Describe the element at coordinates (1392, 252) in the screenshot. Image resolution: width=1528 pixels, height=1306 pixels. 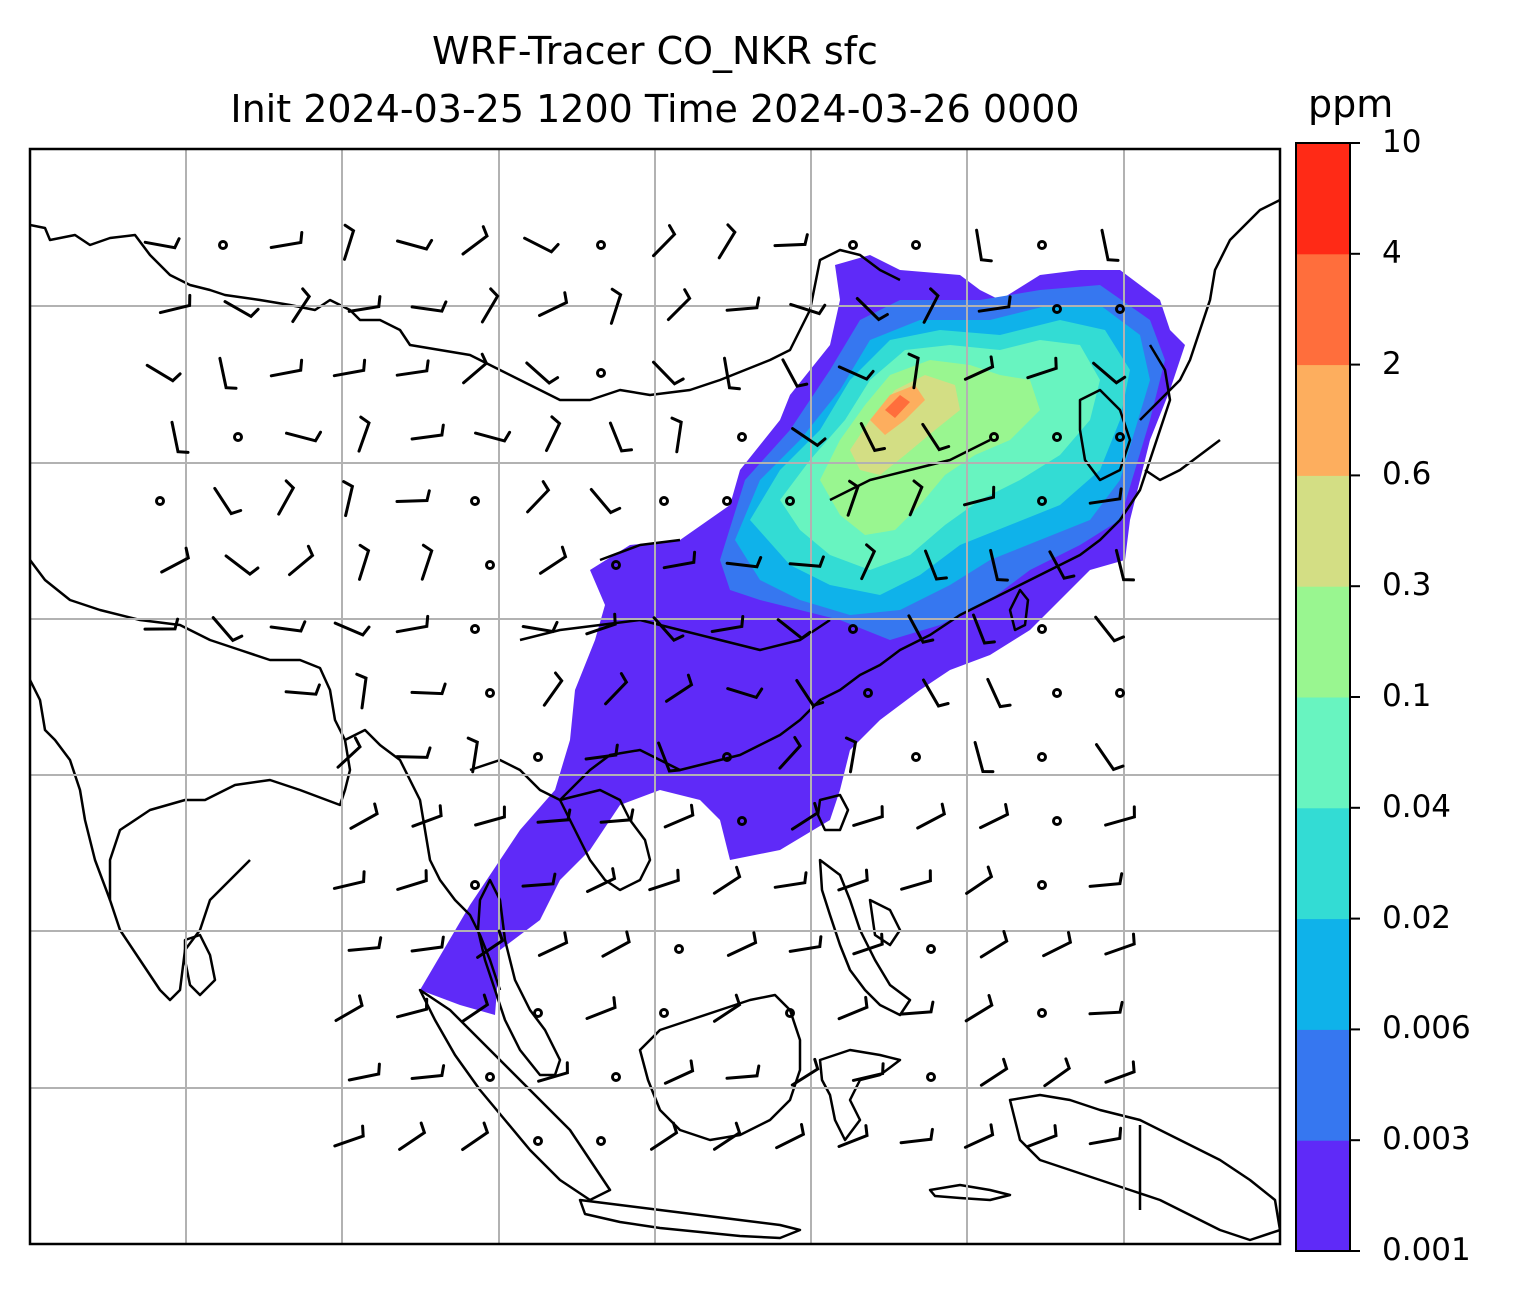
I see `colorbar-tick-label: 4` at that location.